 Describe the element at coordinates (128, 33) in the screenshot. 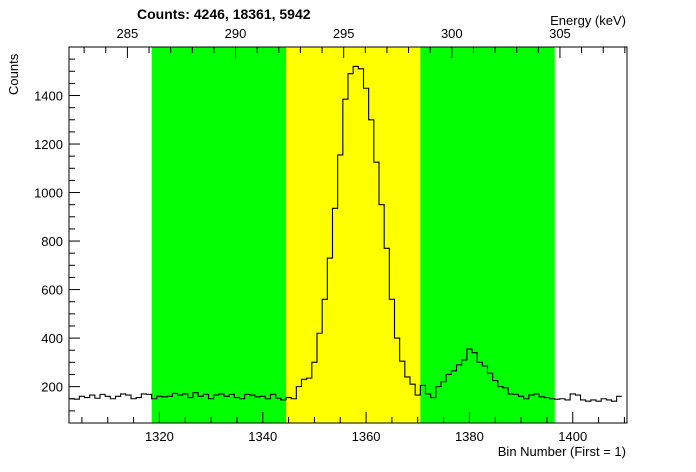

I see `energy-tick-label: 285` at that location.